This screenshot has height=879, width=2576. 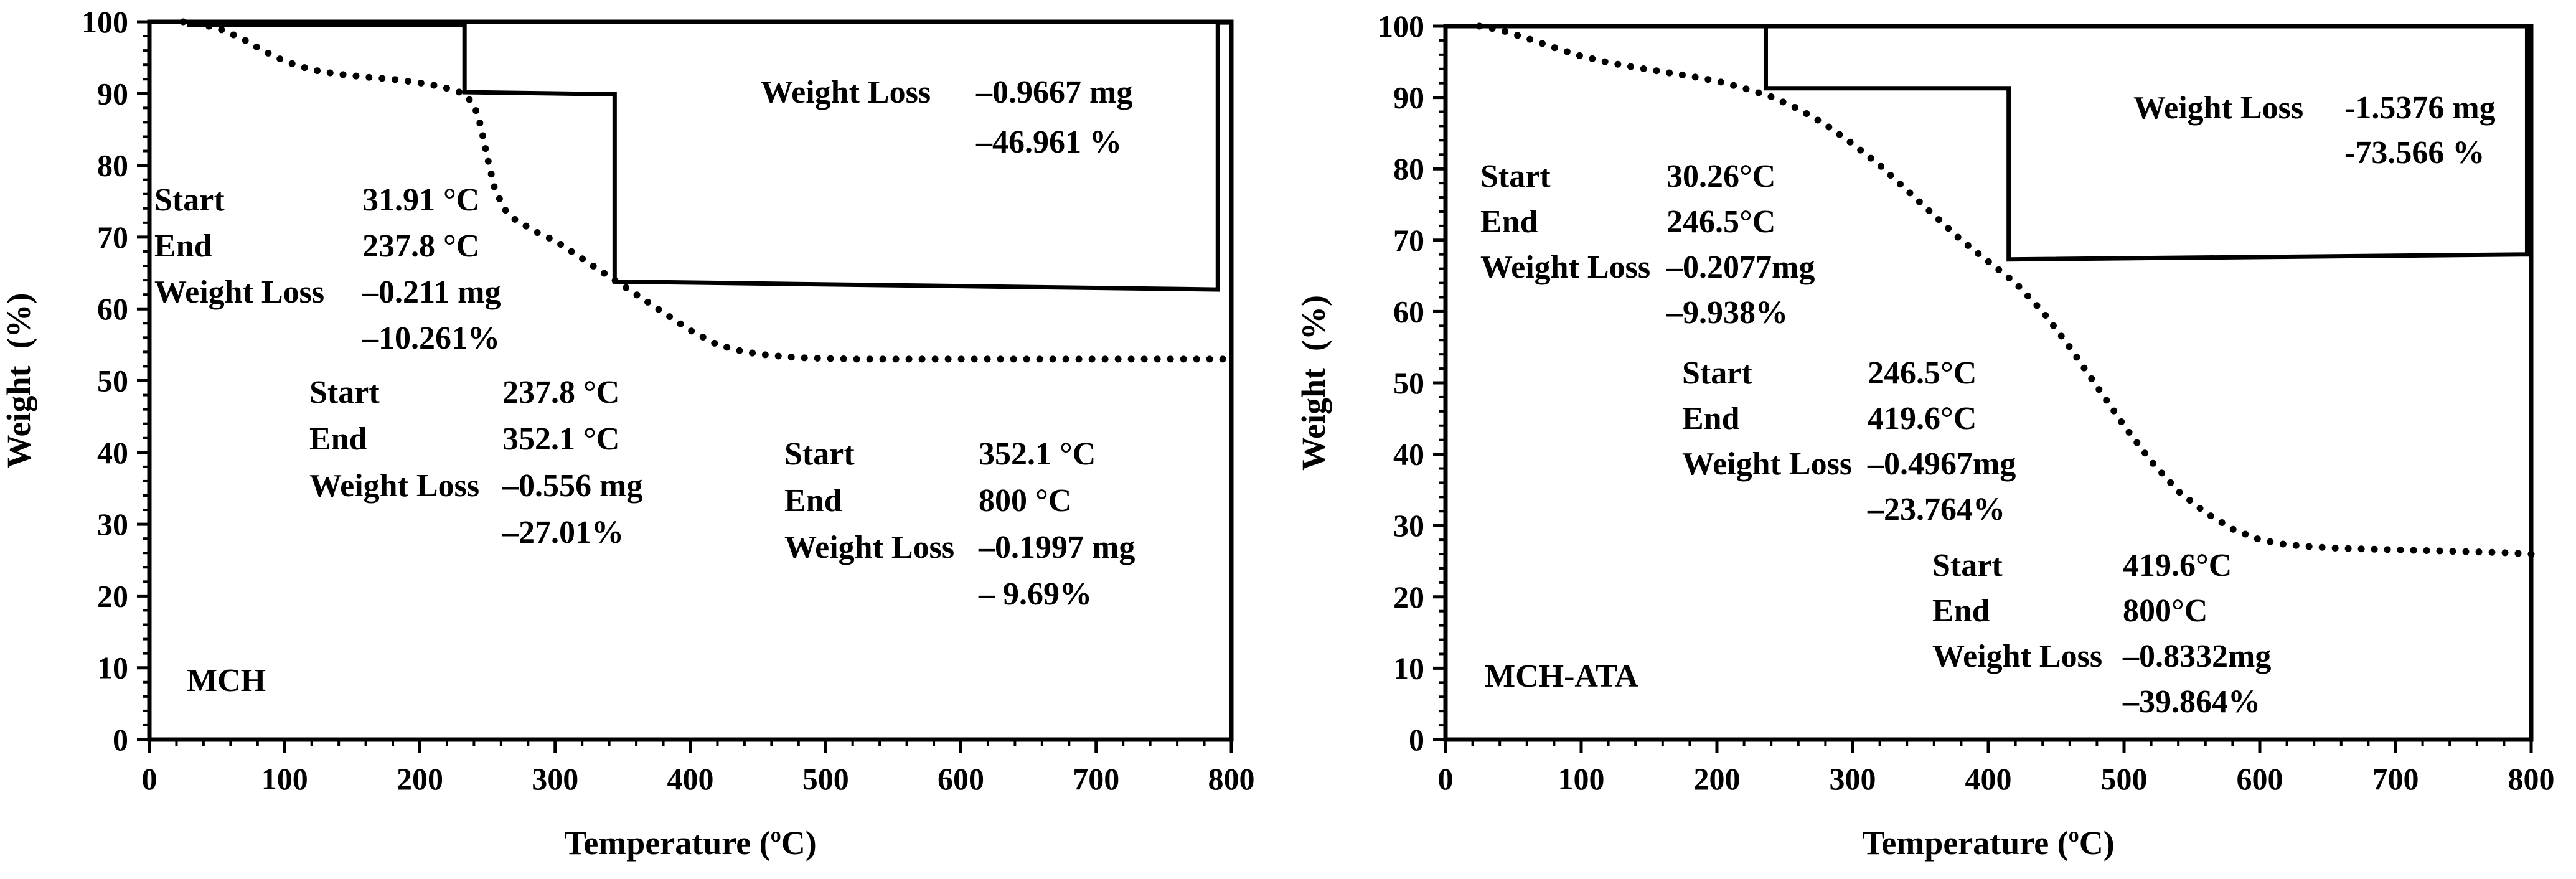 I want to click on annotation-block: Weight Loss –0.9667 mg –46.961 %, so click(x=946, y=117).